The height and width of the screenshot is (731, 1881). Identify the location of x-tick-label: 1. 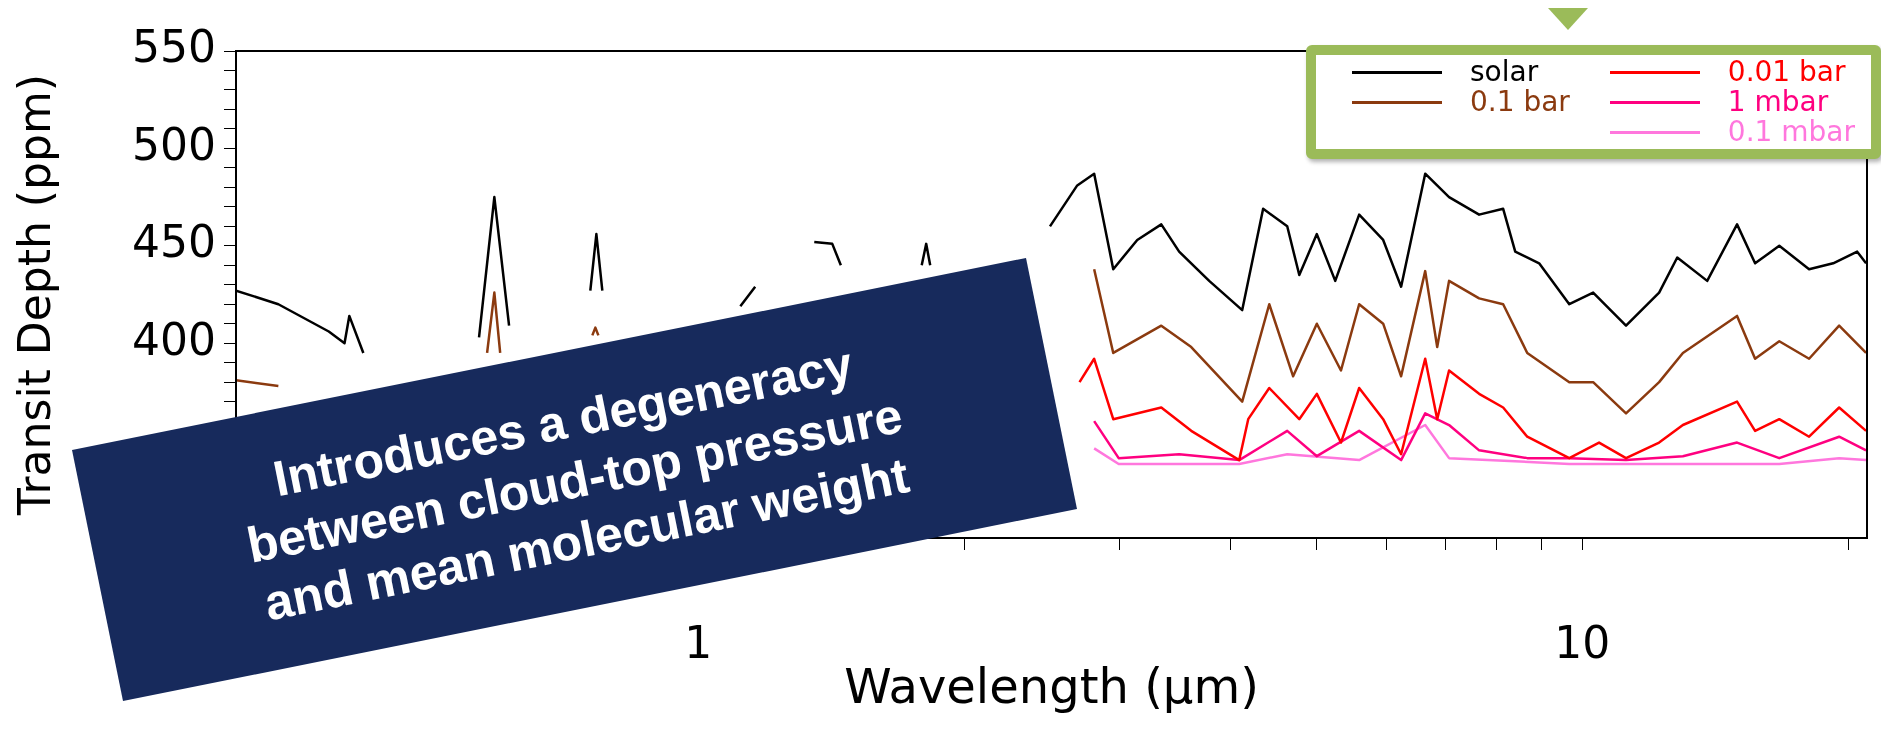
(698, 642).